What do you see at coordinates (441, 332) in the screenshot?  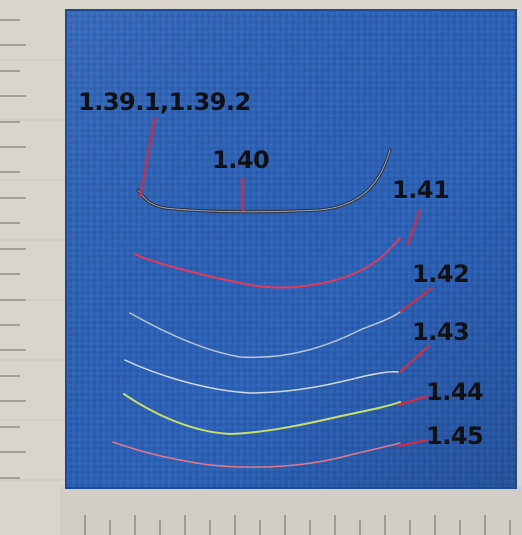 I see `label-1-43: 1.43` at bounding box center [441, 332].